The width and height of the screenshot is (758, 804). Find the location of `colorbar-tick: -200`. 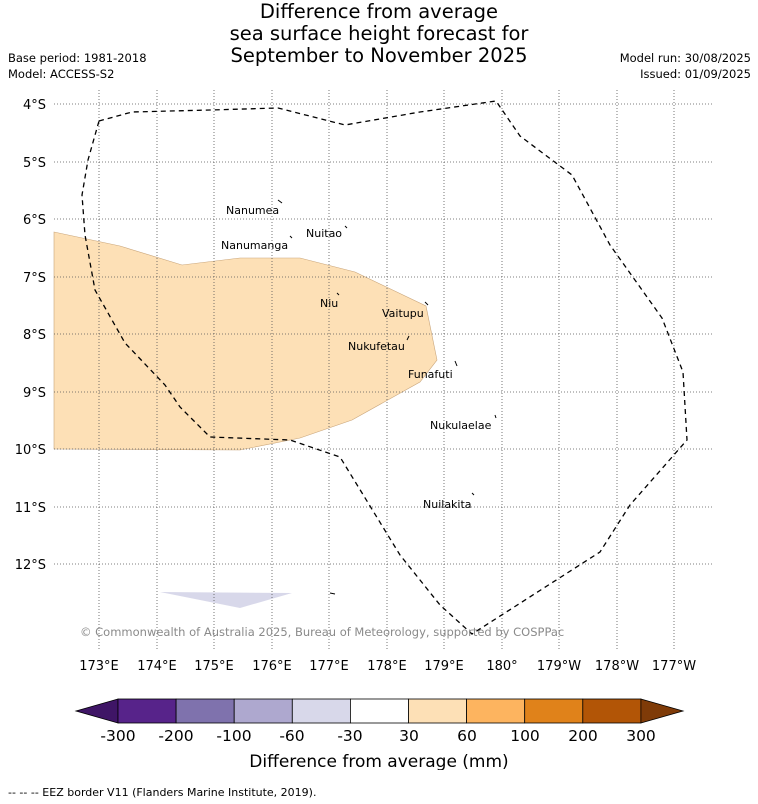

colorbar-tick: -200 is located at coordinates (175, 736).